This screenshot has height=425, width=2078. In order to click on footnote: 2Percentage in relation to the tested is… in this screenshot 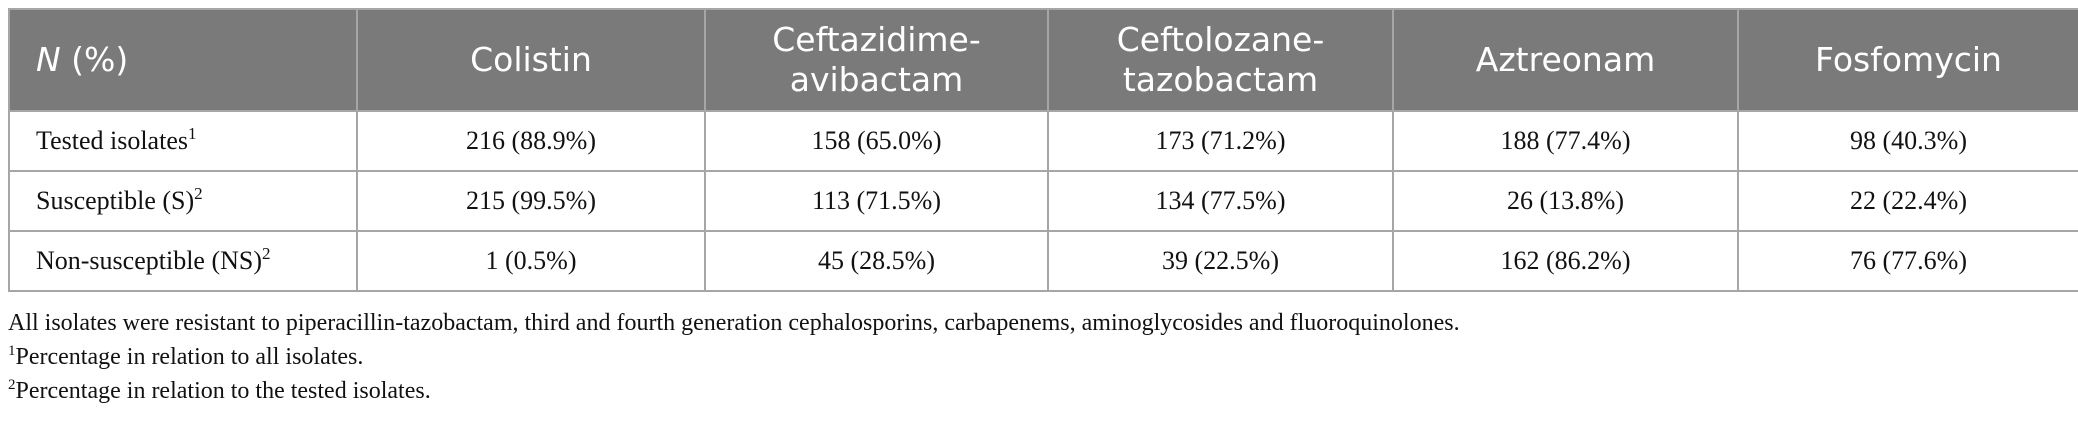, I will do `click(1043, 391)`.